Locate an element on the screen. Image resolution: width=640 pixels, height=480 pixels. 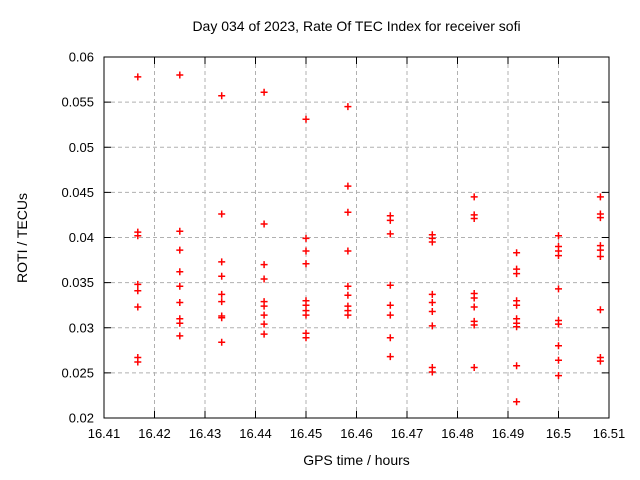
y-tick-label: 0.04 is located at coordinates (81, 237).